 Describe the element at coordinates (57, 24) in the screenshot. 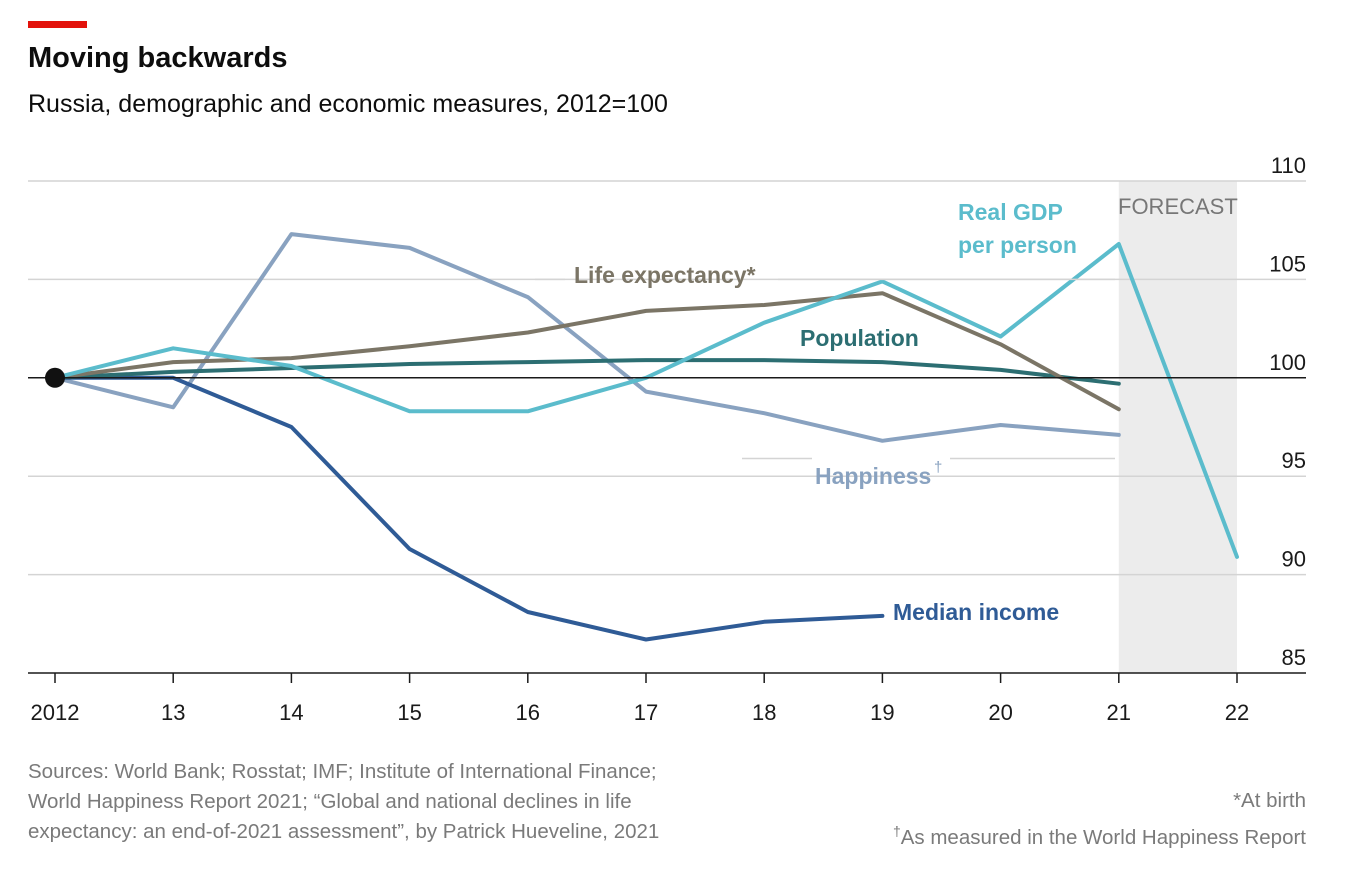

I see `brand-red-bar` at that location.